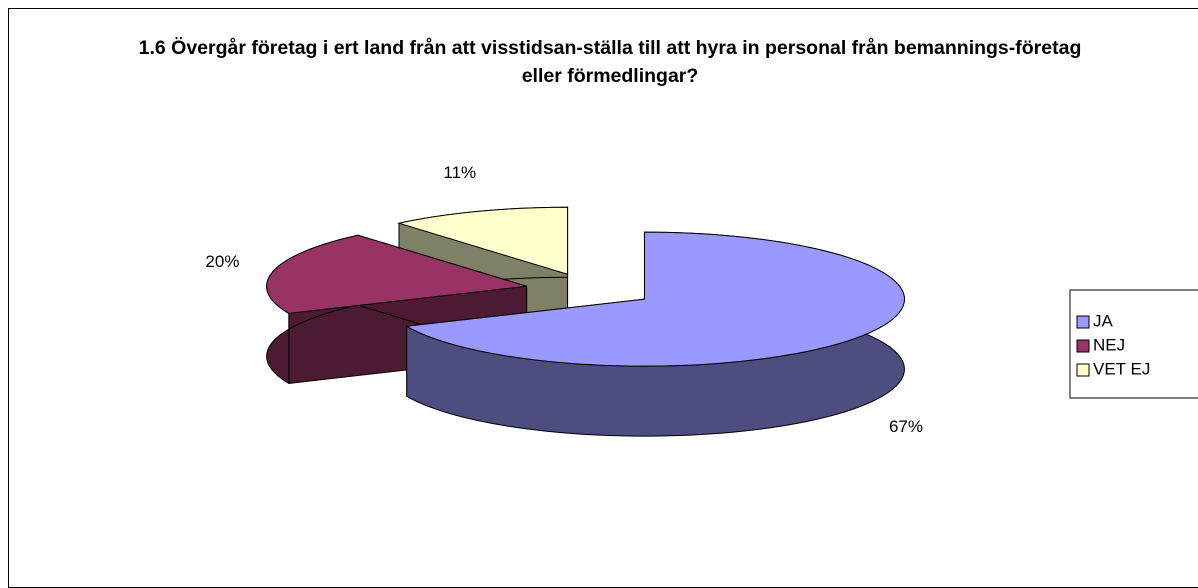 This screenshot has height=588, width=1198. What do you see at coordinates (1133, 344) in the screenshot?
I see `legend-box` at bounding box center [1133, 344].